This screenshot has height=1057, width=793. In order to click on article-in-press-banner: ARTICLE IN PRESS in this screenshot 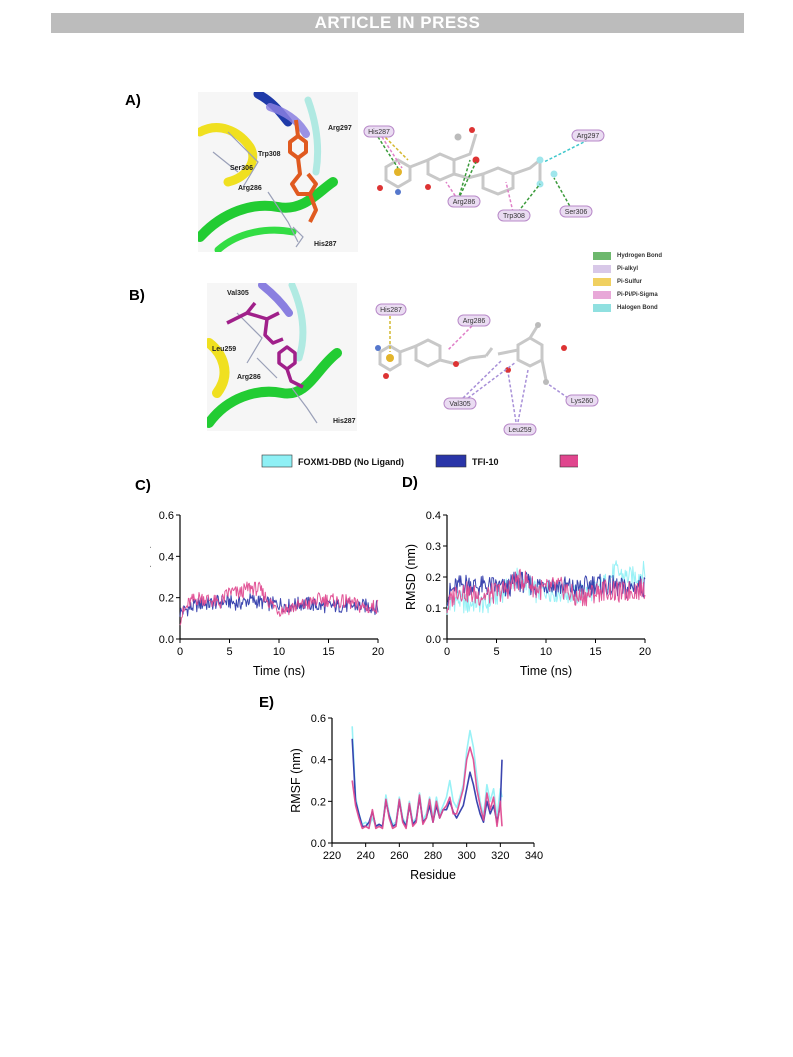, I will do `click(397, 23)`.